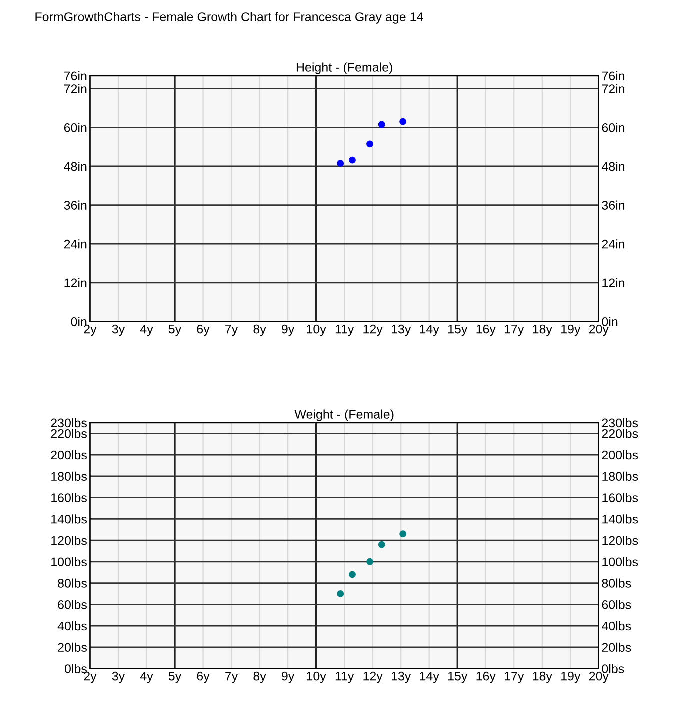 Image resolution: width=694 pixels, height=723 pixels. What do you see at coordinates (613, 89) in the screenshot?
I see `y2-tick-label: 72in` at bounding box center [613, 89].